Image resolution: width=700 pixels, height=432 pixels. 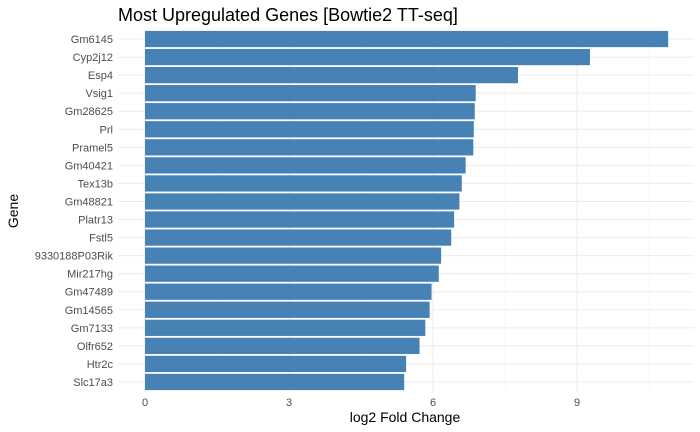 I want to click on bar-gm6145, so click(x=407, y=39).